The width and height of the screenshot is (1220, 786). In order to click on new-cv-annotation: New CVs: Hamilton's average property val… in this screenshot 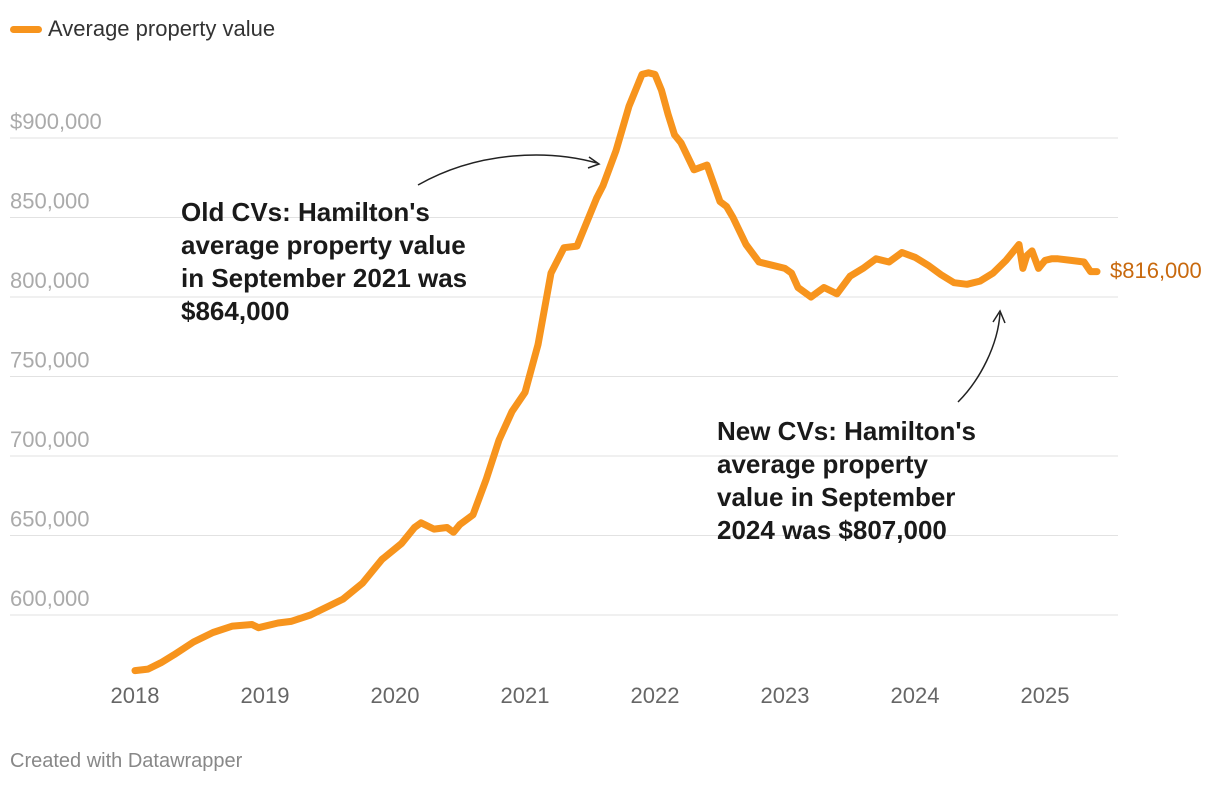, I will do `click(847, 480)`.